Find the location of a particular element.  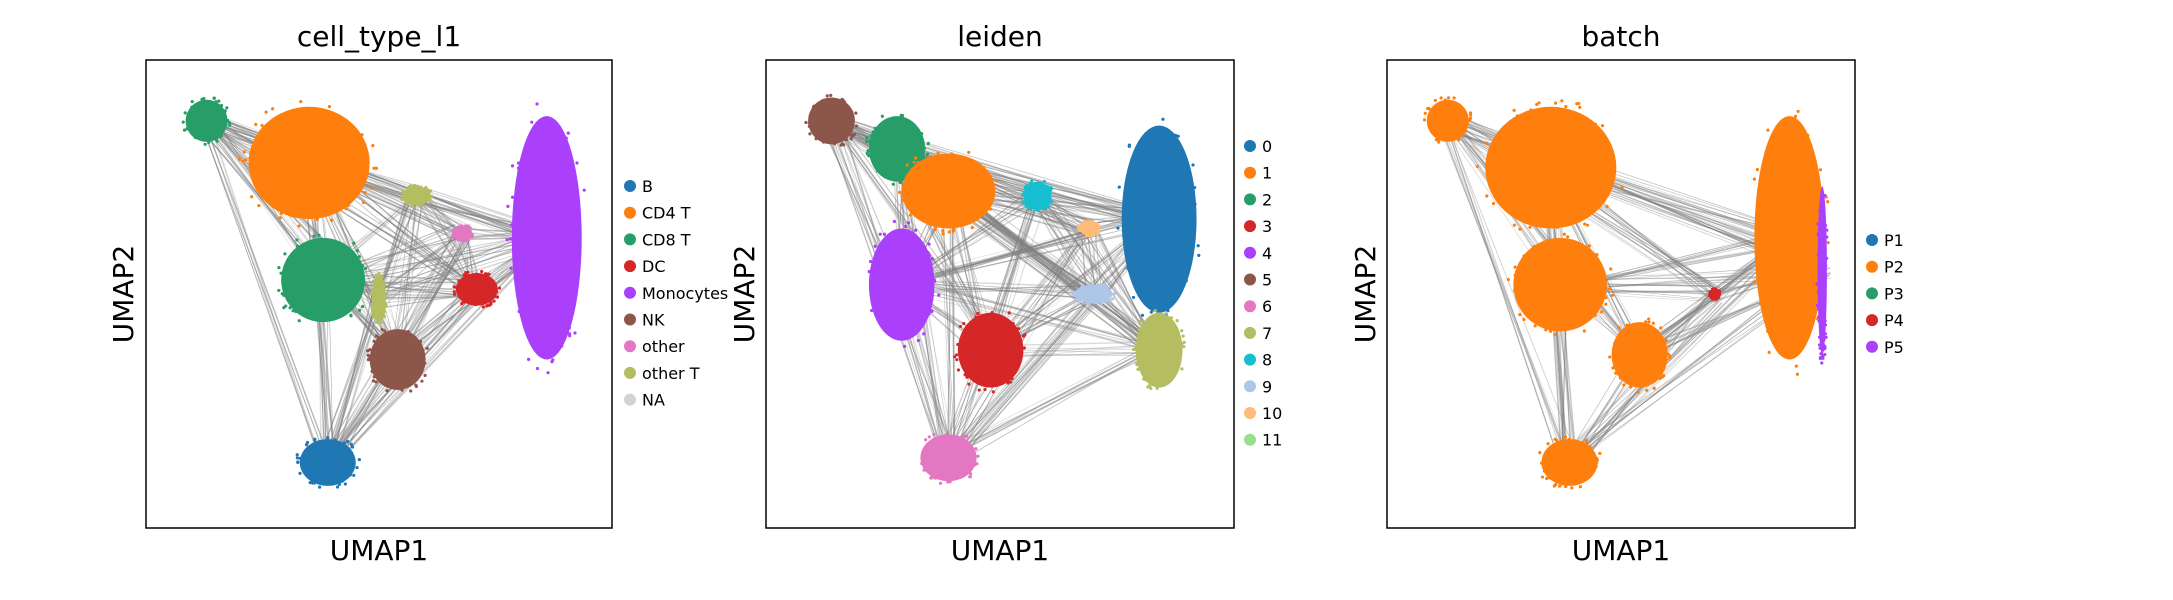

cluster-points is located at coordinates (417, 195).